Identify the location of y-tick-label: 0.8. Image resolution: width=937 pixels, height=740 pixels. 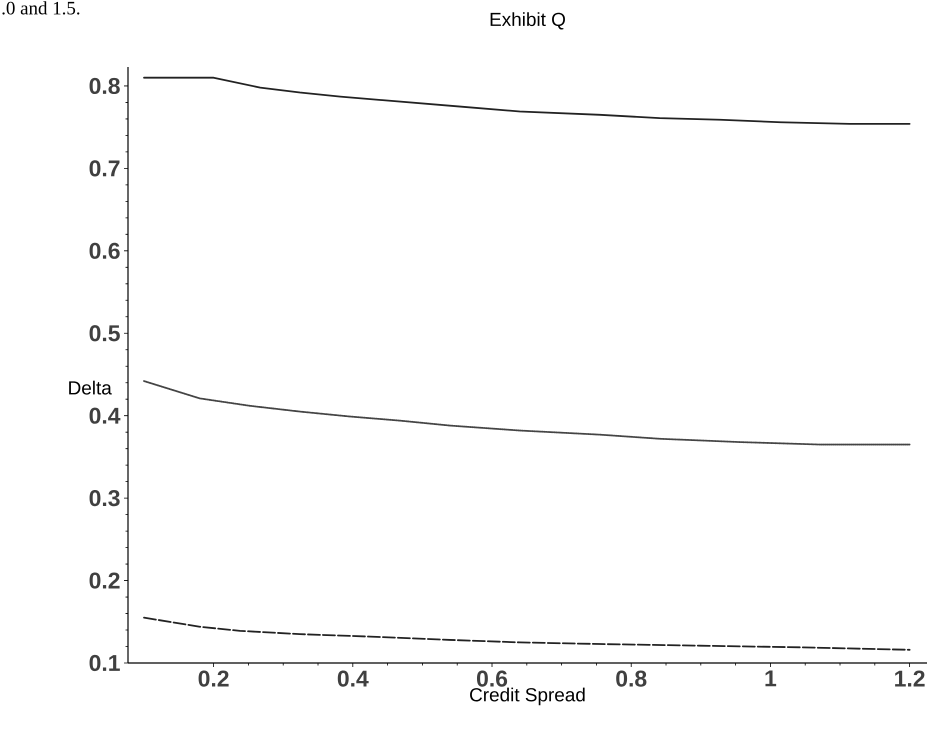
(105, 86).